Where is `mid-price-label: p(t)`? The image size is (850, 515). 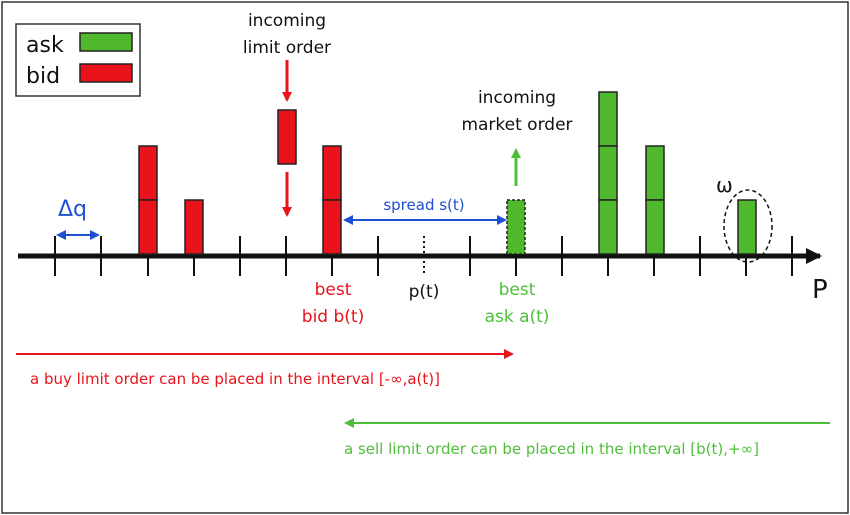 mid-price-label: p(t) is located at coordinates (424, 292).